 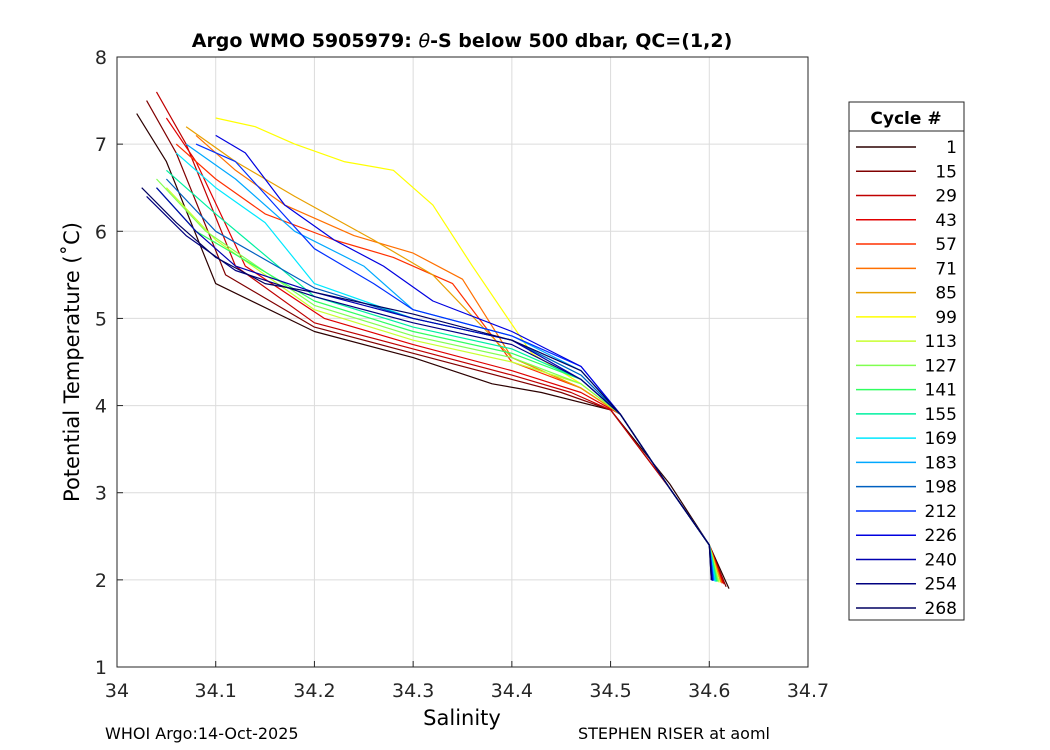 What do you see at coordinates (101, 319) in the screenshot?
I see `y-tick-label: 5` at bounding box center [101, 319].